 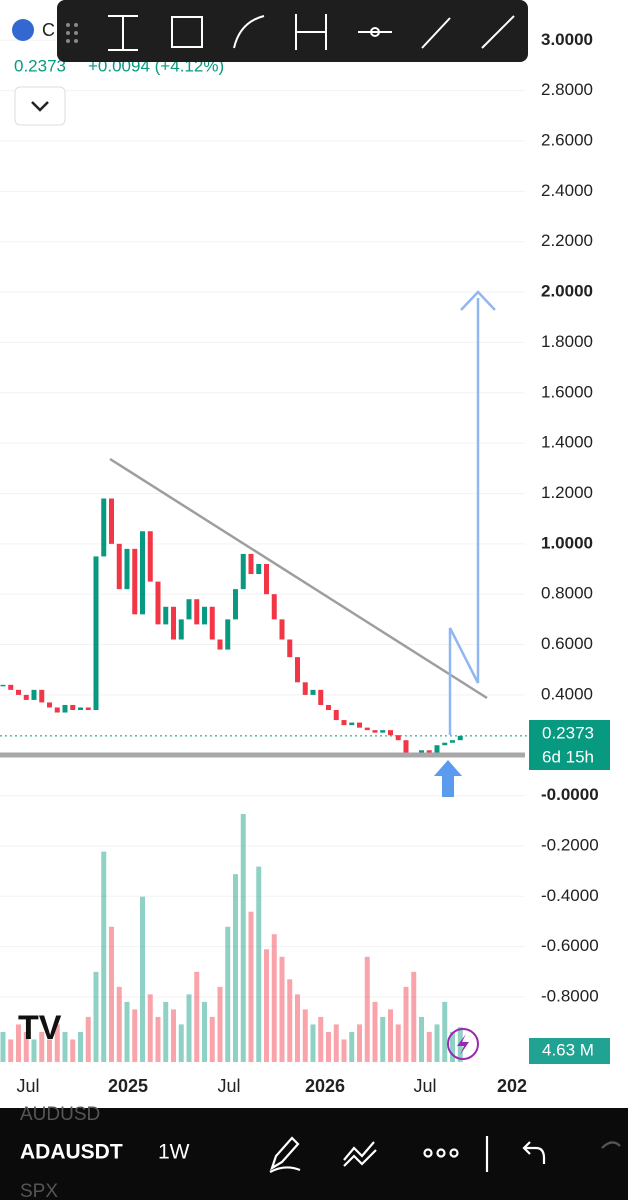 I want to click on symbol: ADAUSDT, so click(x=71, y=1152).